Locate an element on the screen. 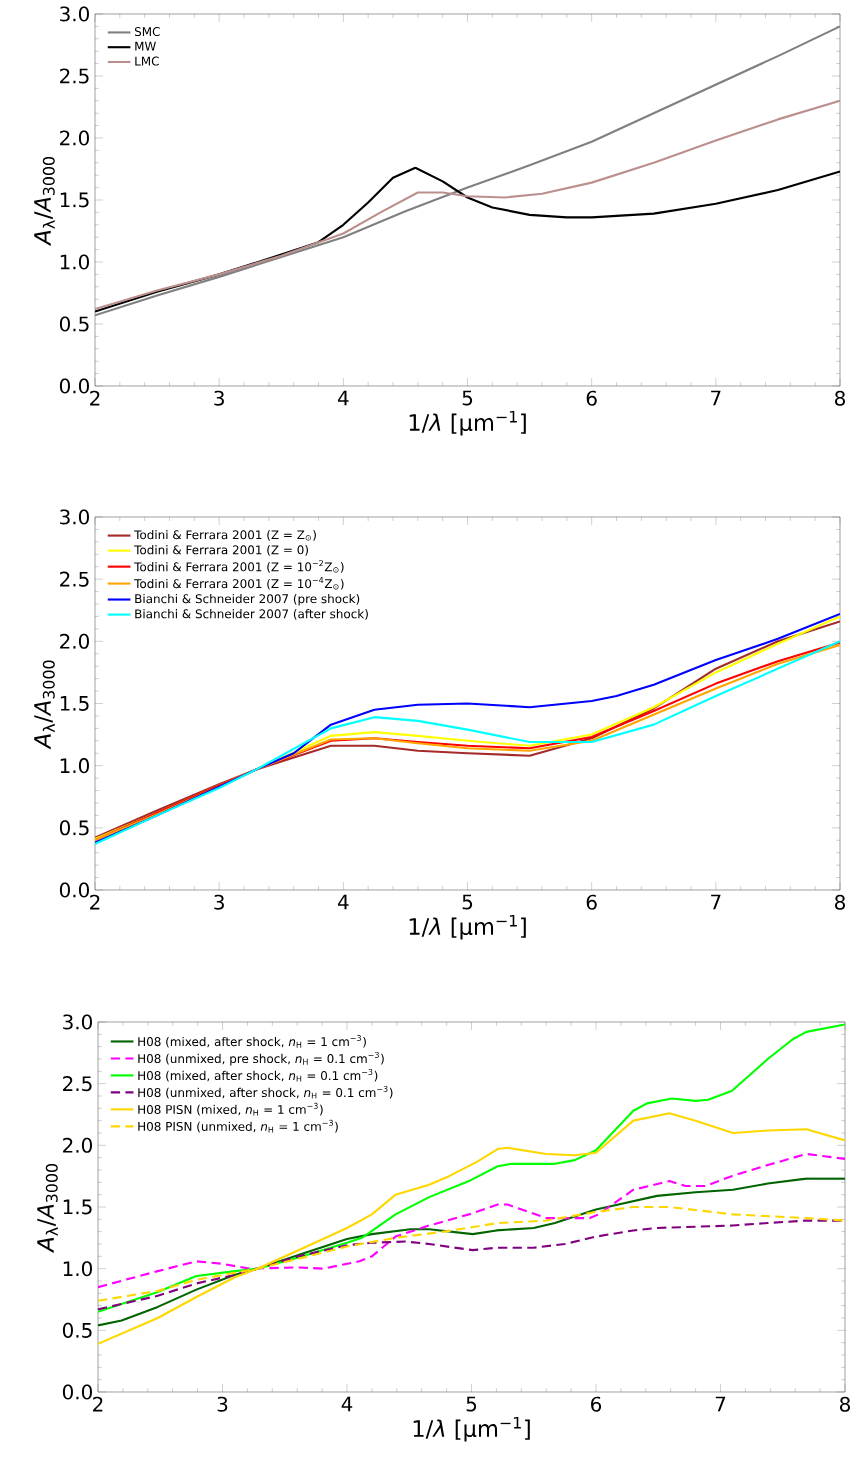 The width and height of the screenshot is (853, 1463). legend-label: SMC is located at coordinates (147, 32).